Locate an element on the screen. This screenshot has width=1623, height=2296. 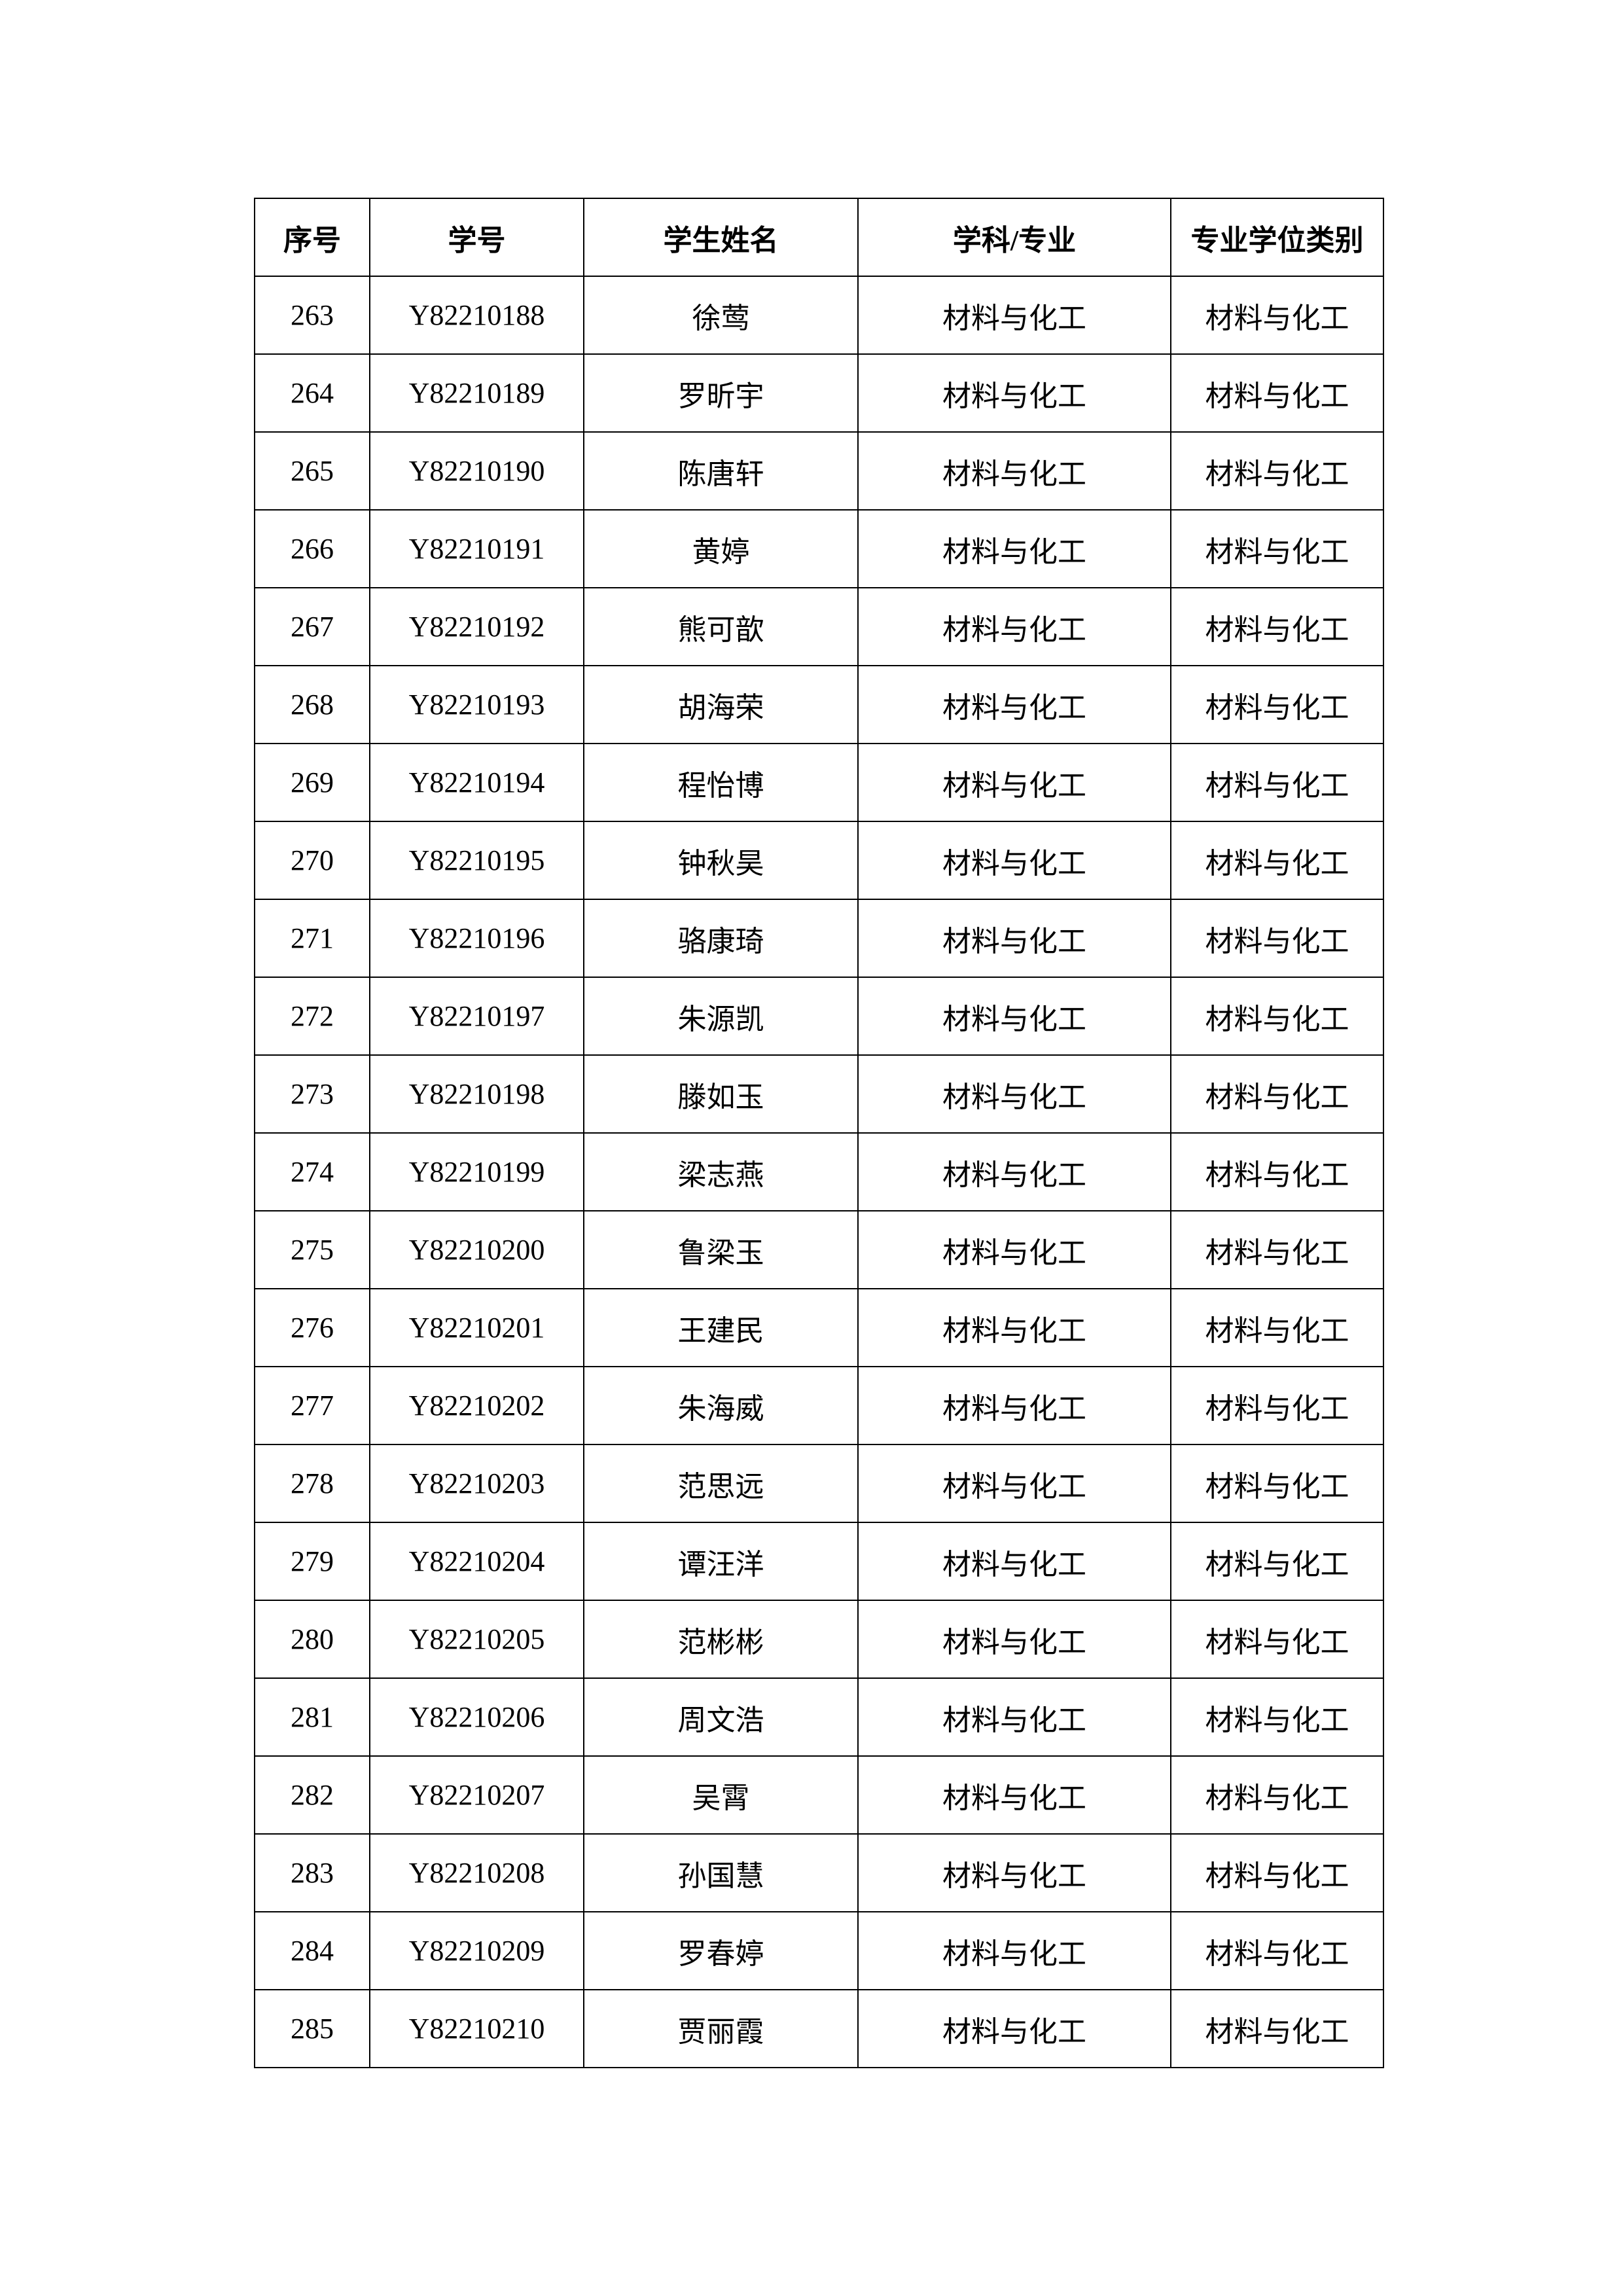
table-row: 270 Y82210195 钟秋昊 材料与化工 材料与化工 is located at coordinates (819, 860).